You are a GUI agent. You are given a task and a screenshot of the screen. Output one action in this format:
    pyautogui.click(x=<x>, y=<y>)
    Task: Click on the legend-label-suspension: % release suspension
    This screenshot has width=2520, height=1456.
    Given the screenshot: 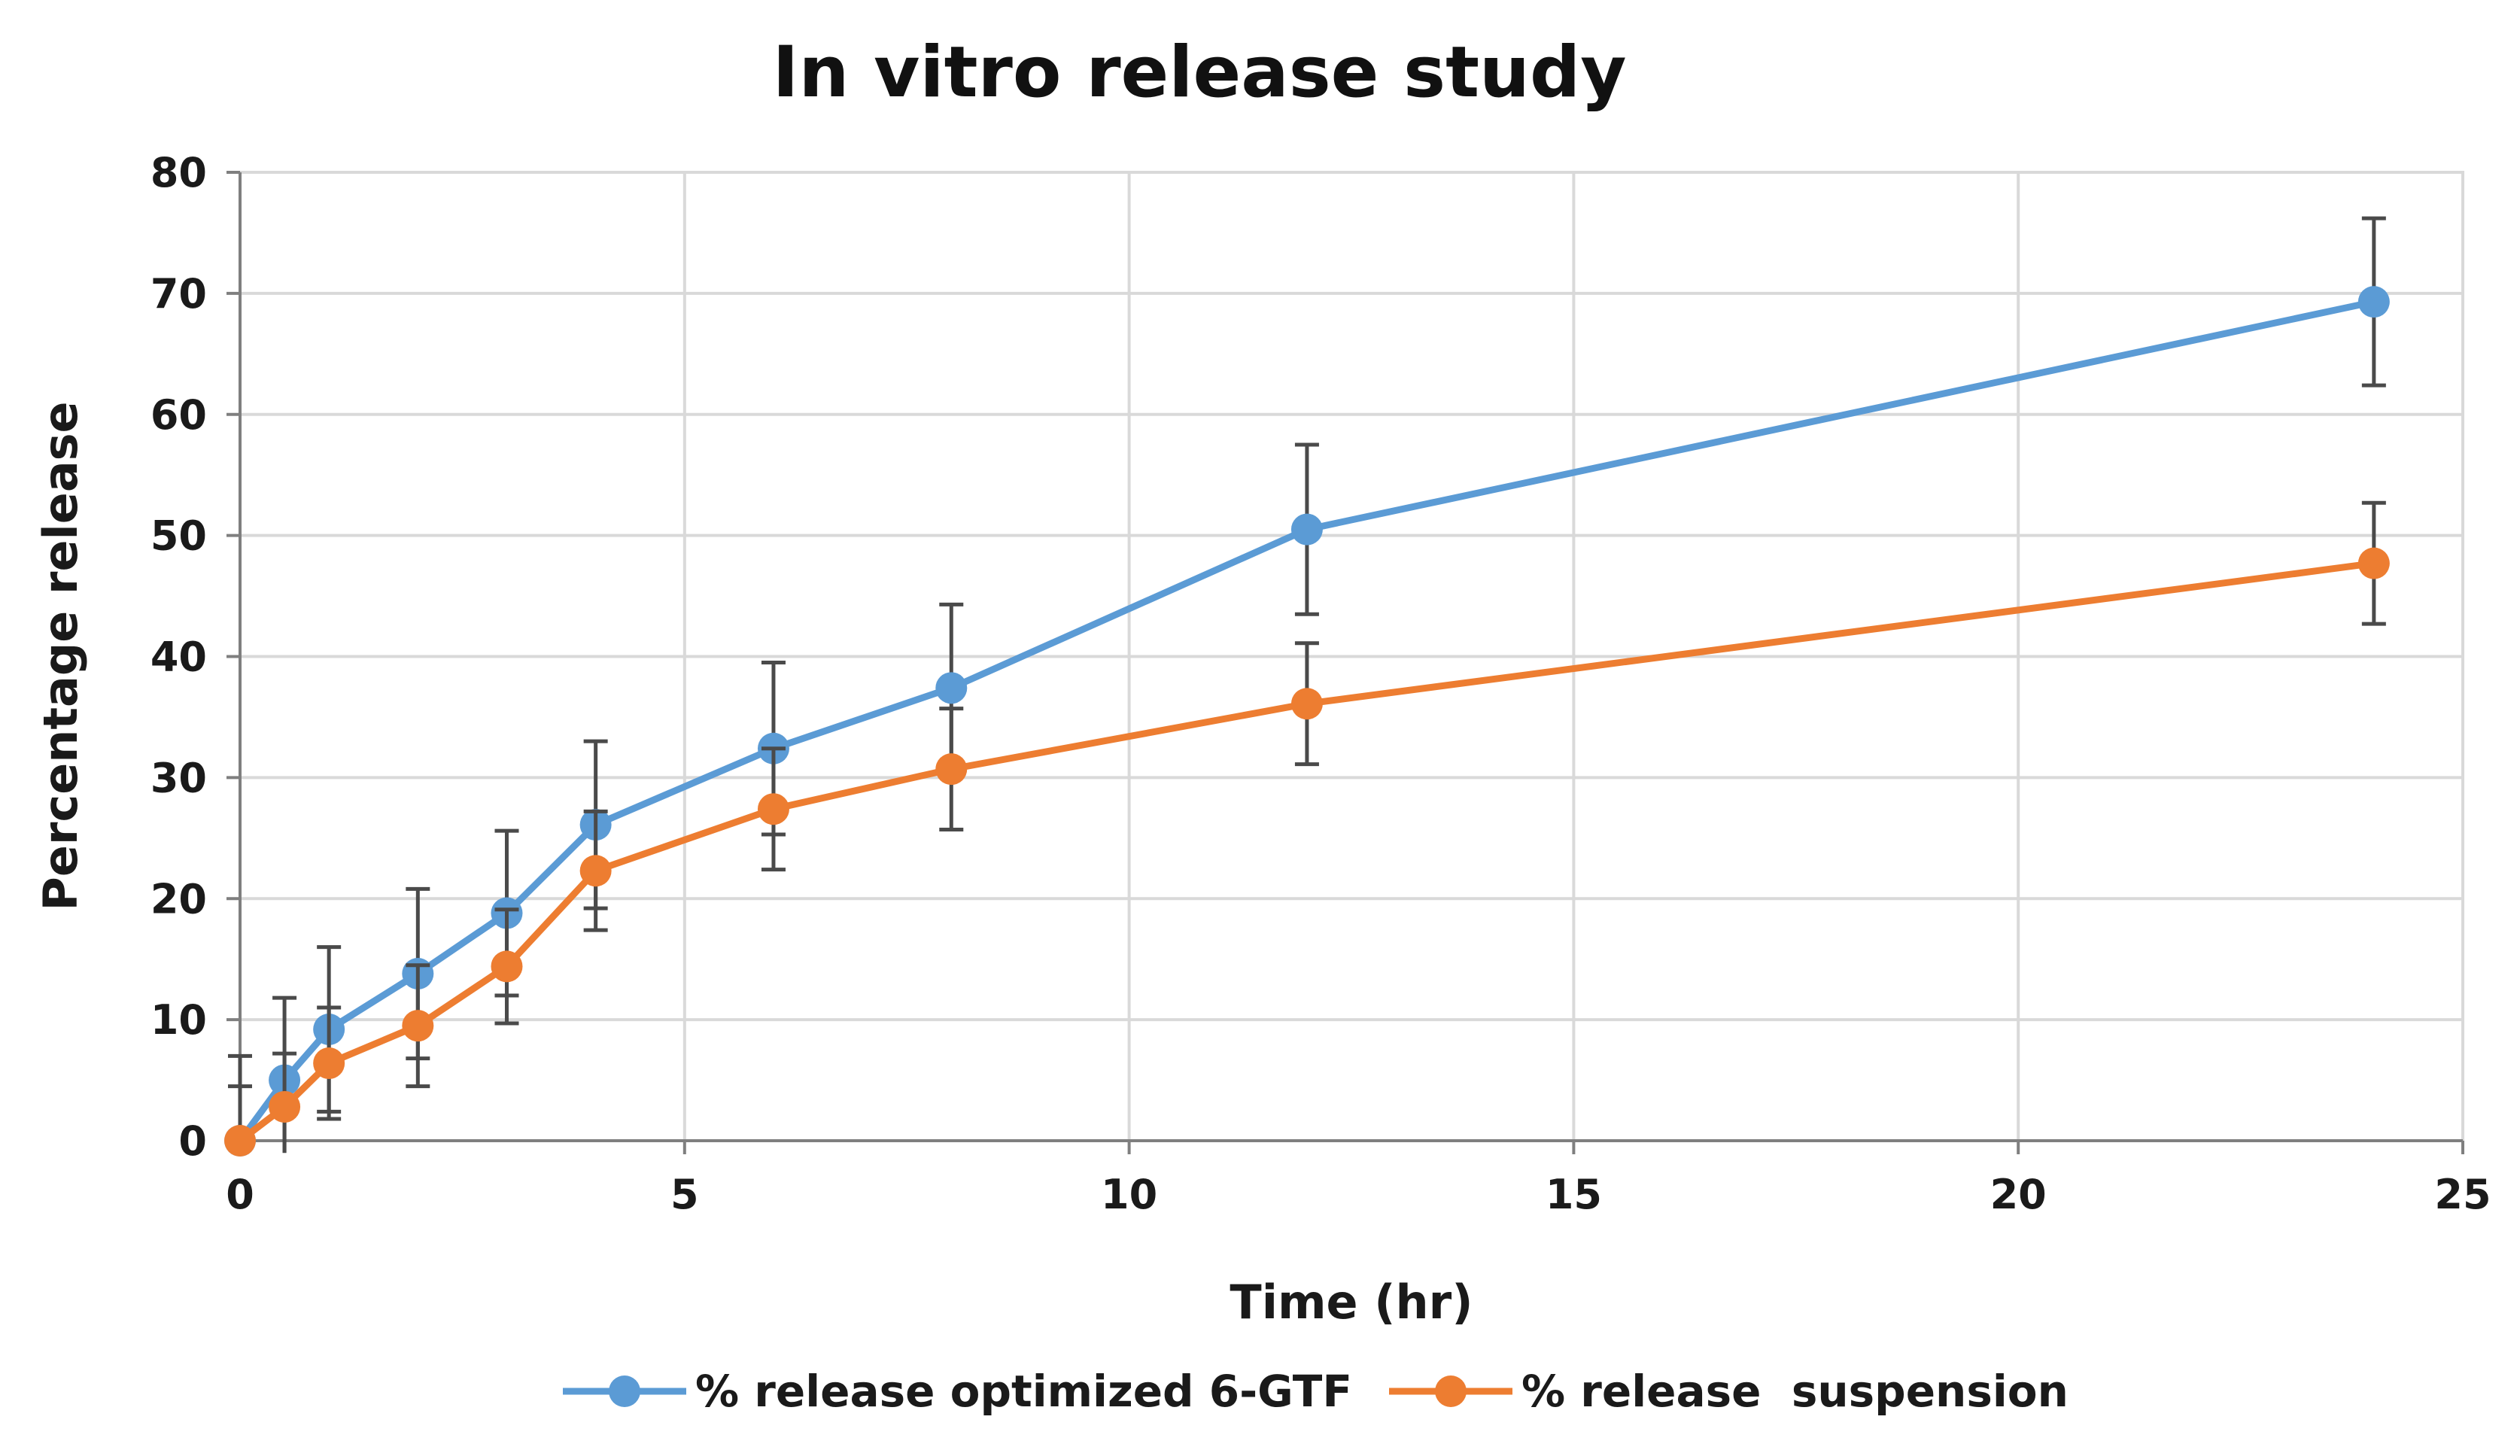 What is the action you would take?
    pyautogui.click(x=1795, y=1391)
    